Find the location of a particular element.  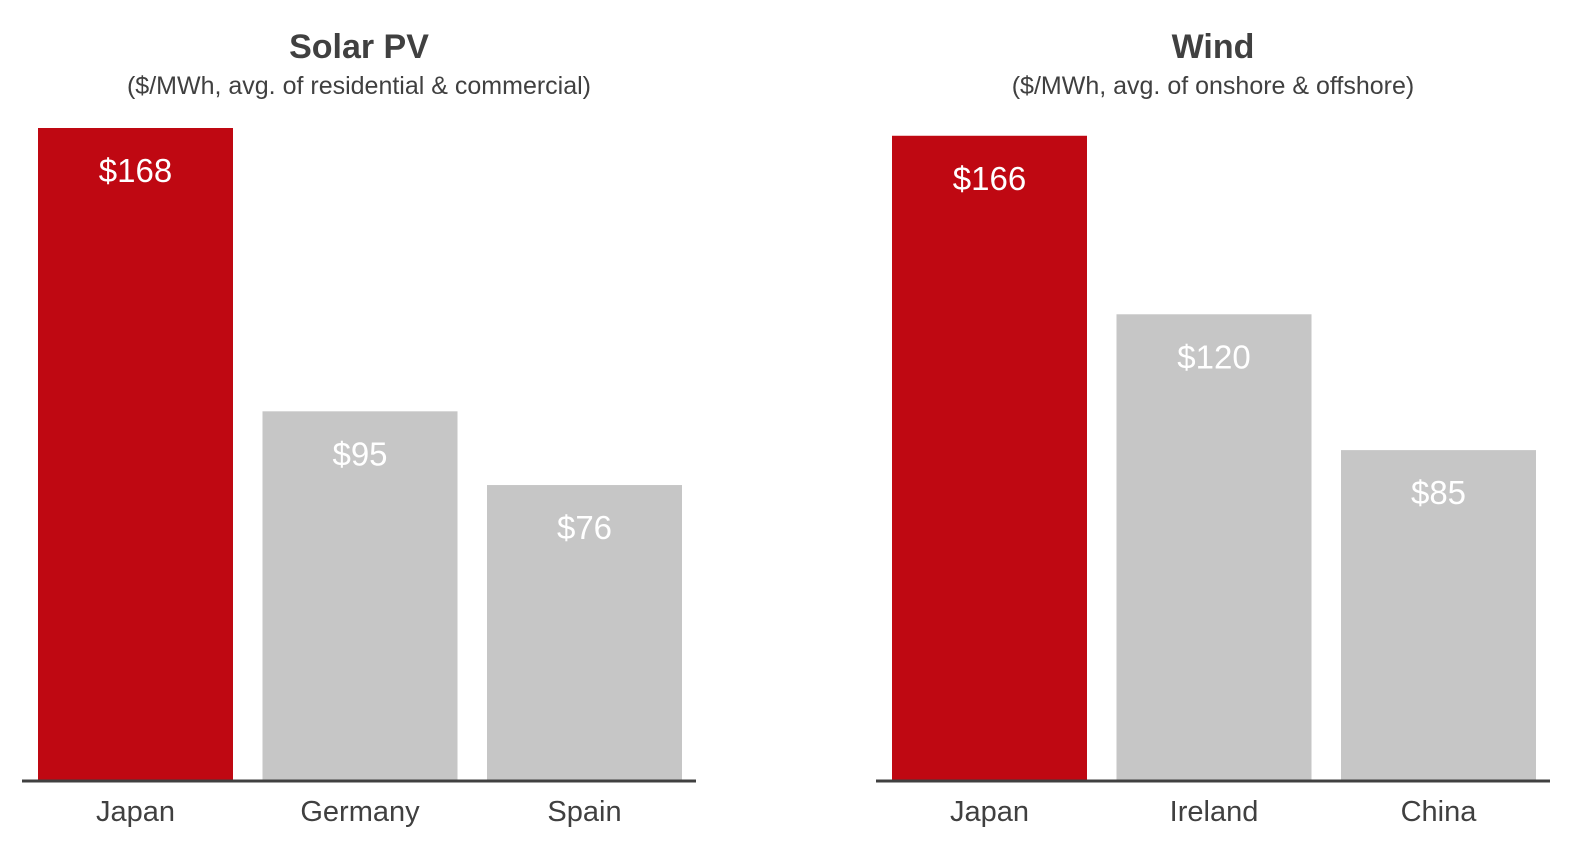

chart-title: Wind is located at coordinates (1213, 47).